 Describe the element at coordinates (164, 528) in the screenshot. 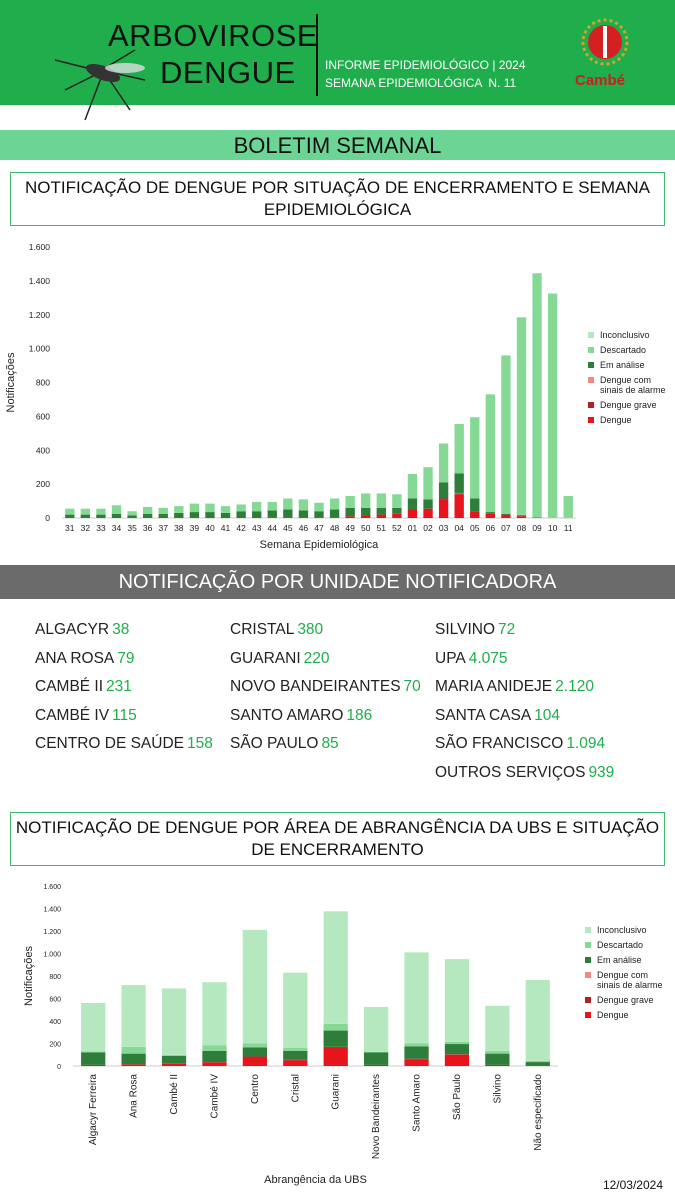

I see `x-tick-label: 37` at that location.